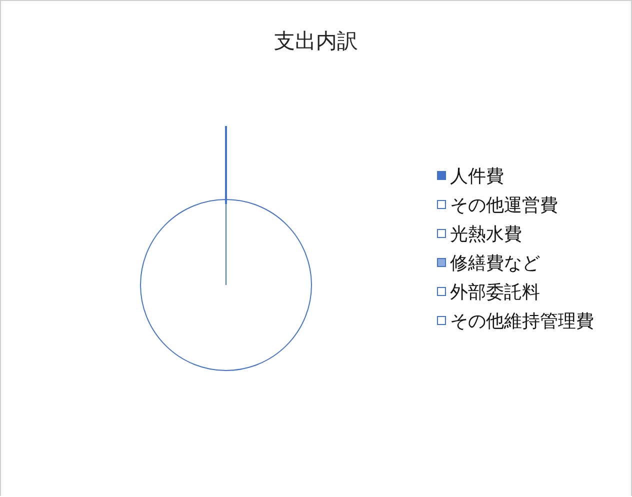  Describe the element at coordinates (495, 292) in the screenshot. I see `legend-label: 外部委託料` at that location.